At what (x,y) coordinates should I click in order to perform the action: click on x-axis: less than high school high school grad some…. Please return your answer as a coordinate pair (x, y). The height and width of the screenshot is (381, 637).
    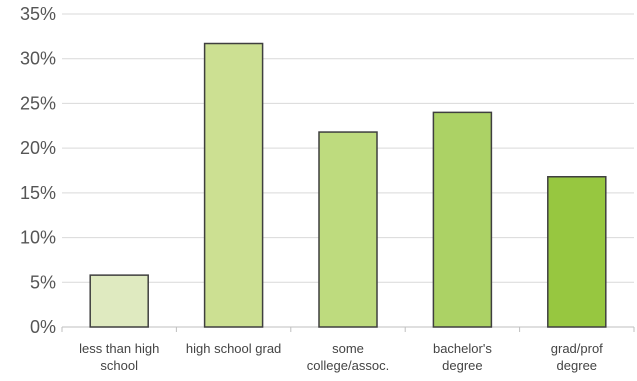
    Looking at the image, I should click on (348, 350).